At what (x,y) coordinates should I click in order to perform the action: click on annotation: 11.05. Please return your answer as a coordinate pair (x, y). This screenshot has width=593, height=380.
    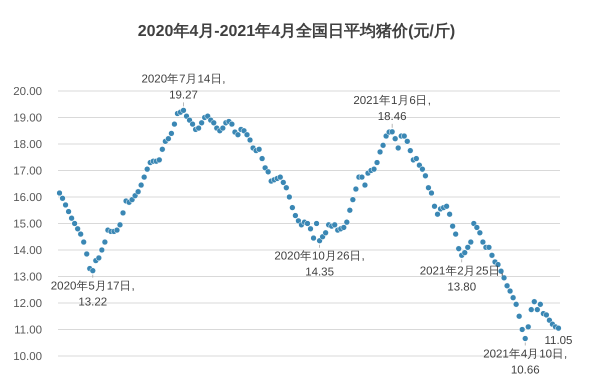
    Looking at the image, I should click on (558, 341).